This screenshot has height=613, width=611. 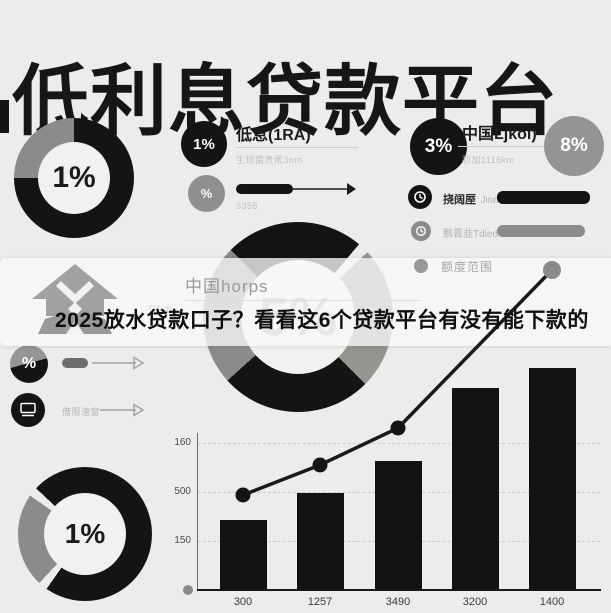 What do you see at coordinates (247, 206) in the screenshot?
I see `panel-note: 3356` at bounding box center [247, 206].